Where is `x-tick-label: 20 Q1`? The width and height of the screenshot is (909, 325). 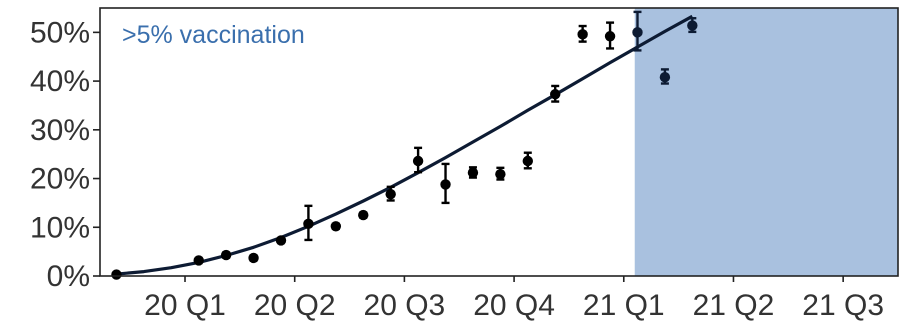 x-tick-label: 20 Q1 is located at coordinates (185, 305).